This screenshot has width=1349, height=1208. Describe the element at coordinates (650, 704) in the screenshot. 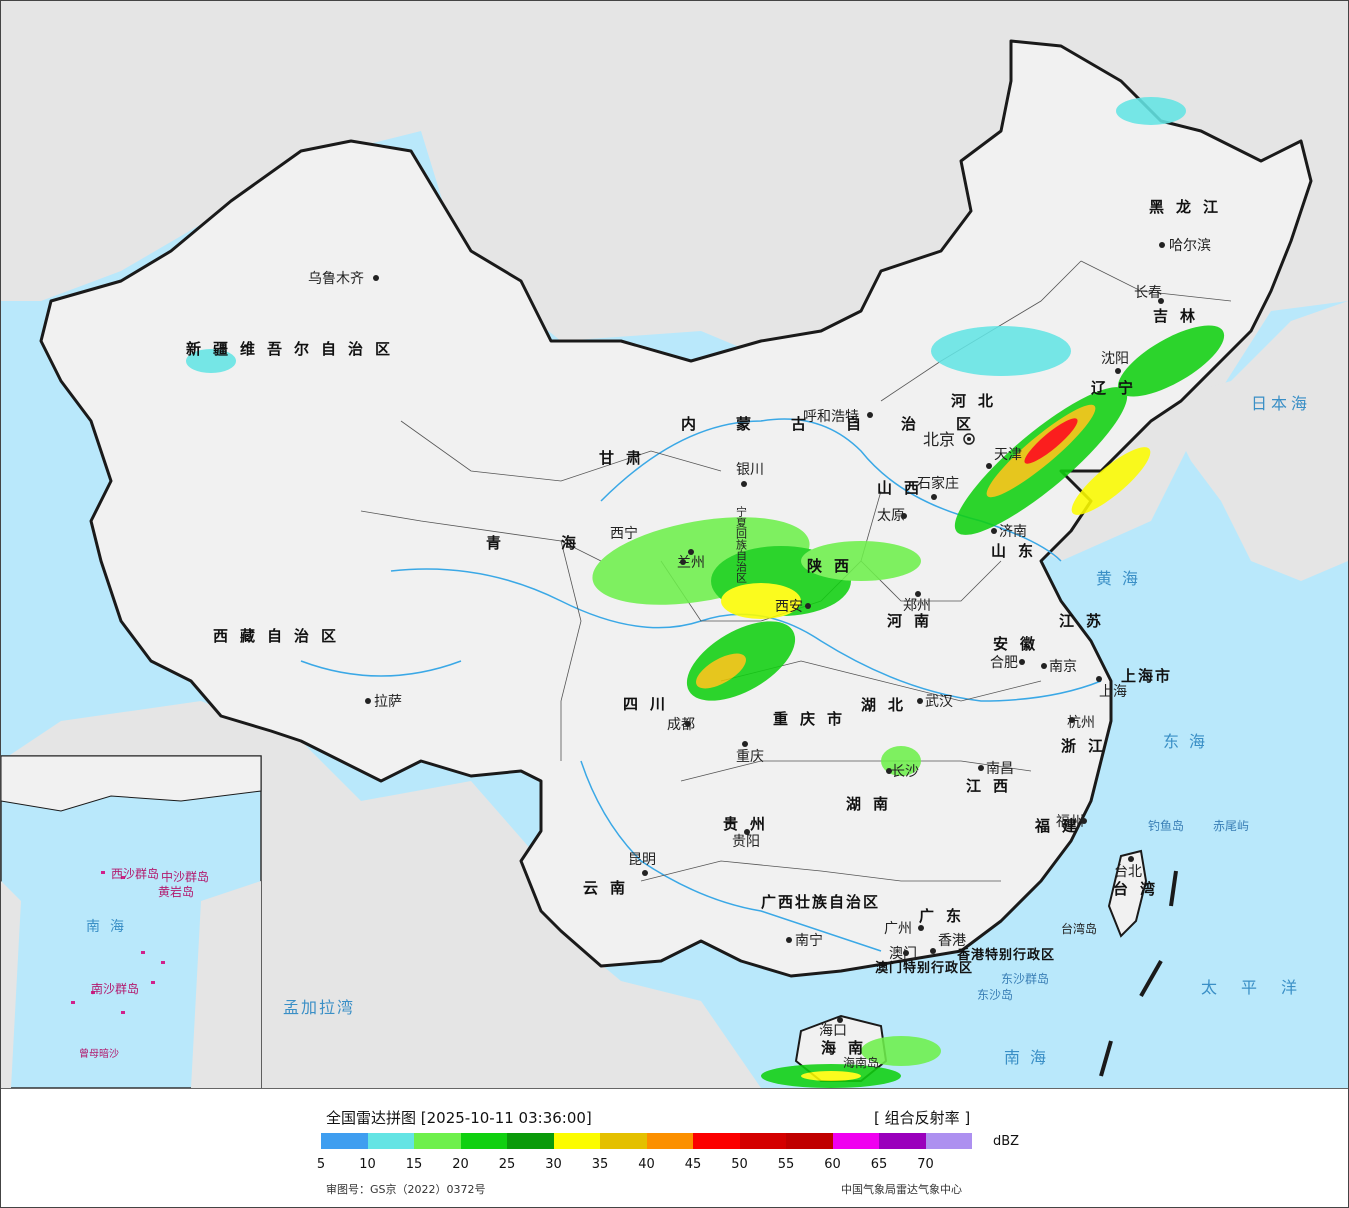

I see `region-sichuan: 四川` at that location.